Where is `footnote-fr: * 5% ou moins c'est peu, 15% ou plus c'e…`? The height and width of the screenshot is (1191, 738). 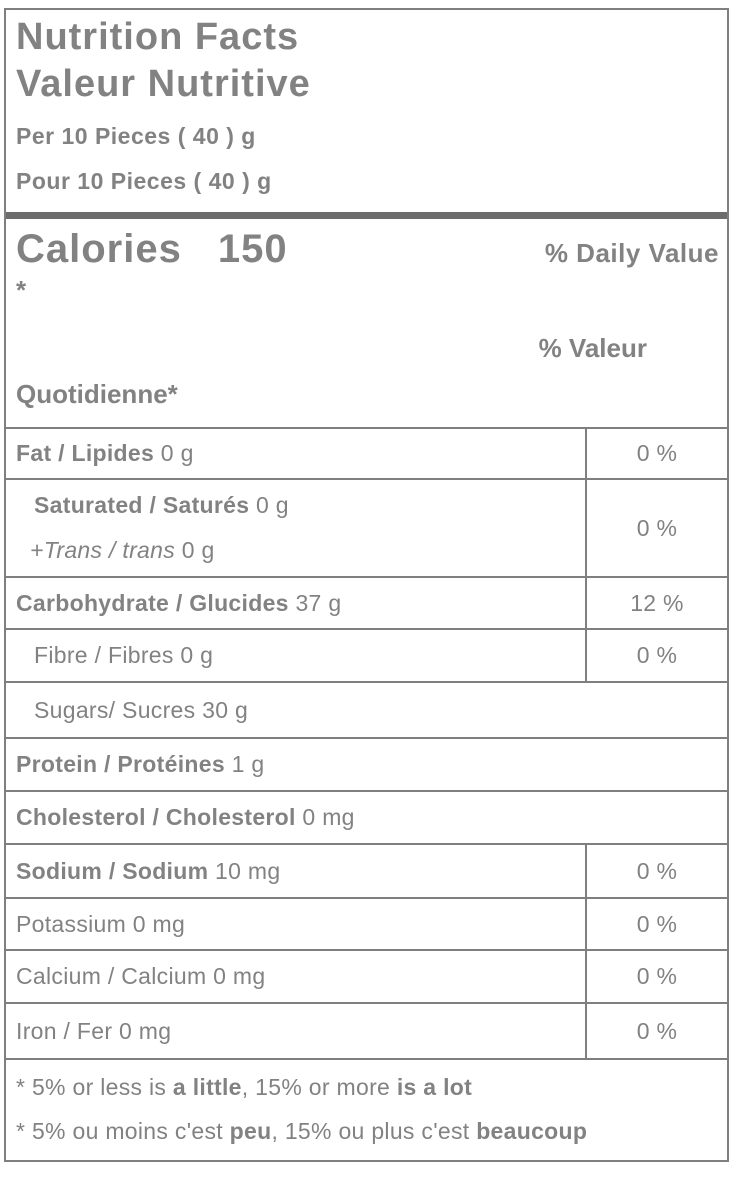 footnote-fr: * 5% ou moins c'est peu, 15% ou plus c'e… is located at coordinates (366, 1131).